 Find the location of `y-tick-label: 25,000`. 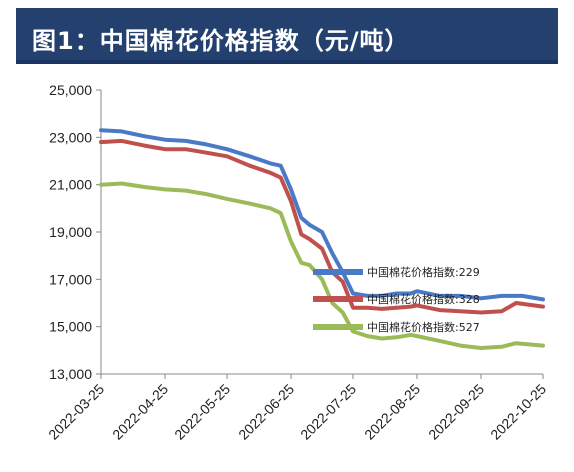

y-tick-label: 25,000 is located at coordinates (70, 90).